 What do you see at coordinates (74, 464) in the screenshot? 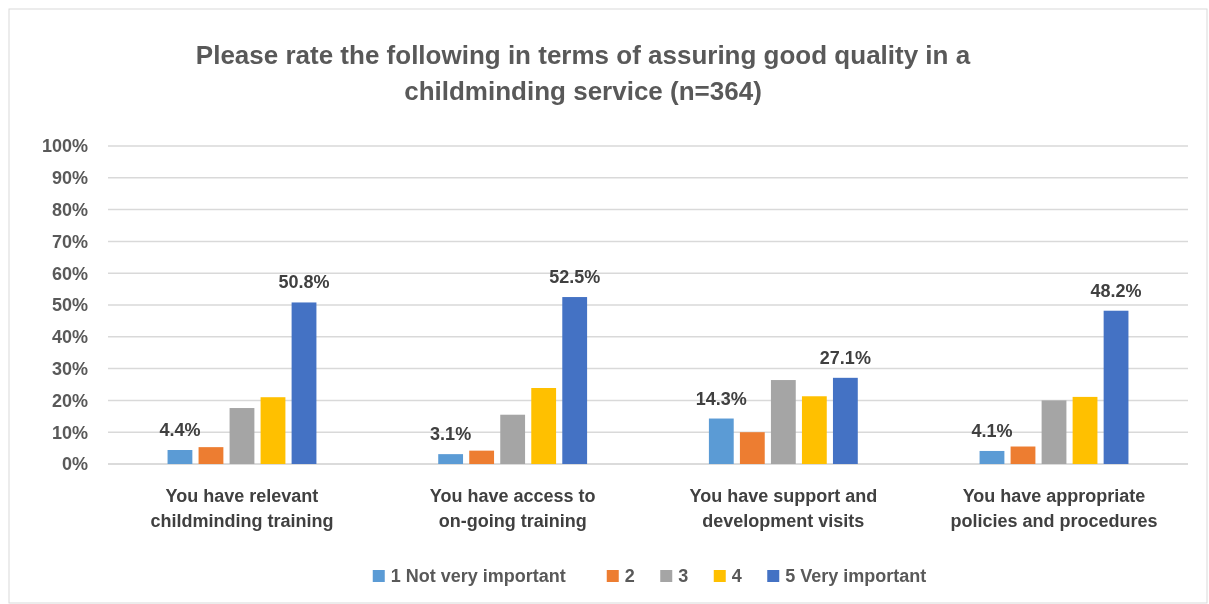
I see `y-tick-label: 0%` at bounding box center [74, 464].